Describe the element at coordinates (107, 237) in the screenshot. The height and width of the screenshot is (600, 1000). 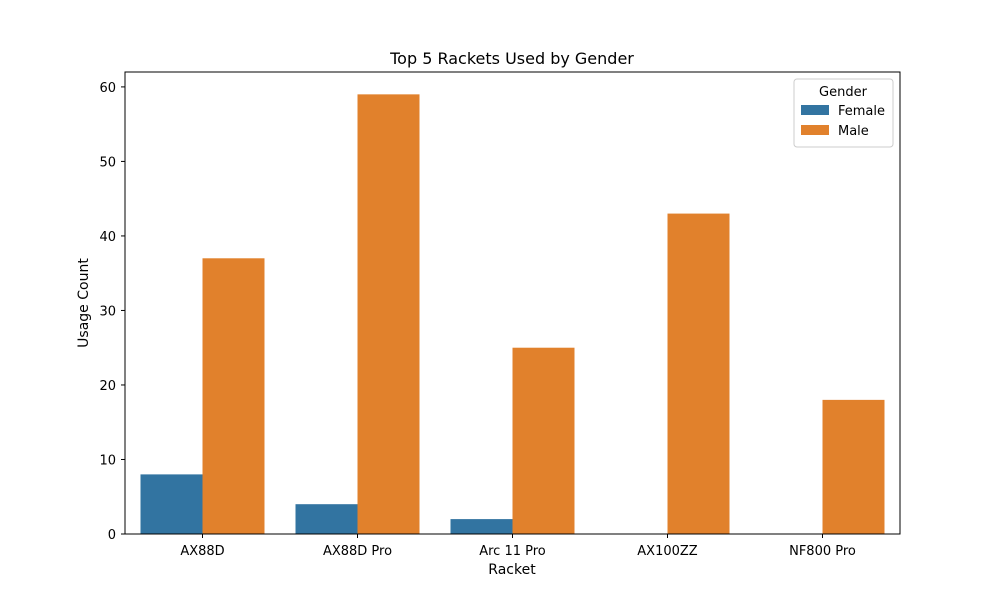
I see `y-tick-label: 40` at that location.